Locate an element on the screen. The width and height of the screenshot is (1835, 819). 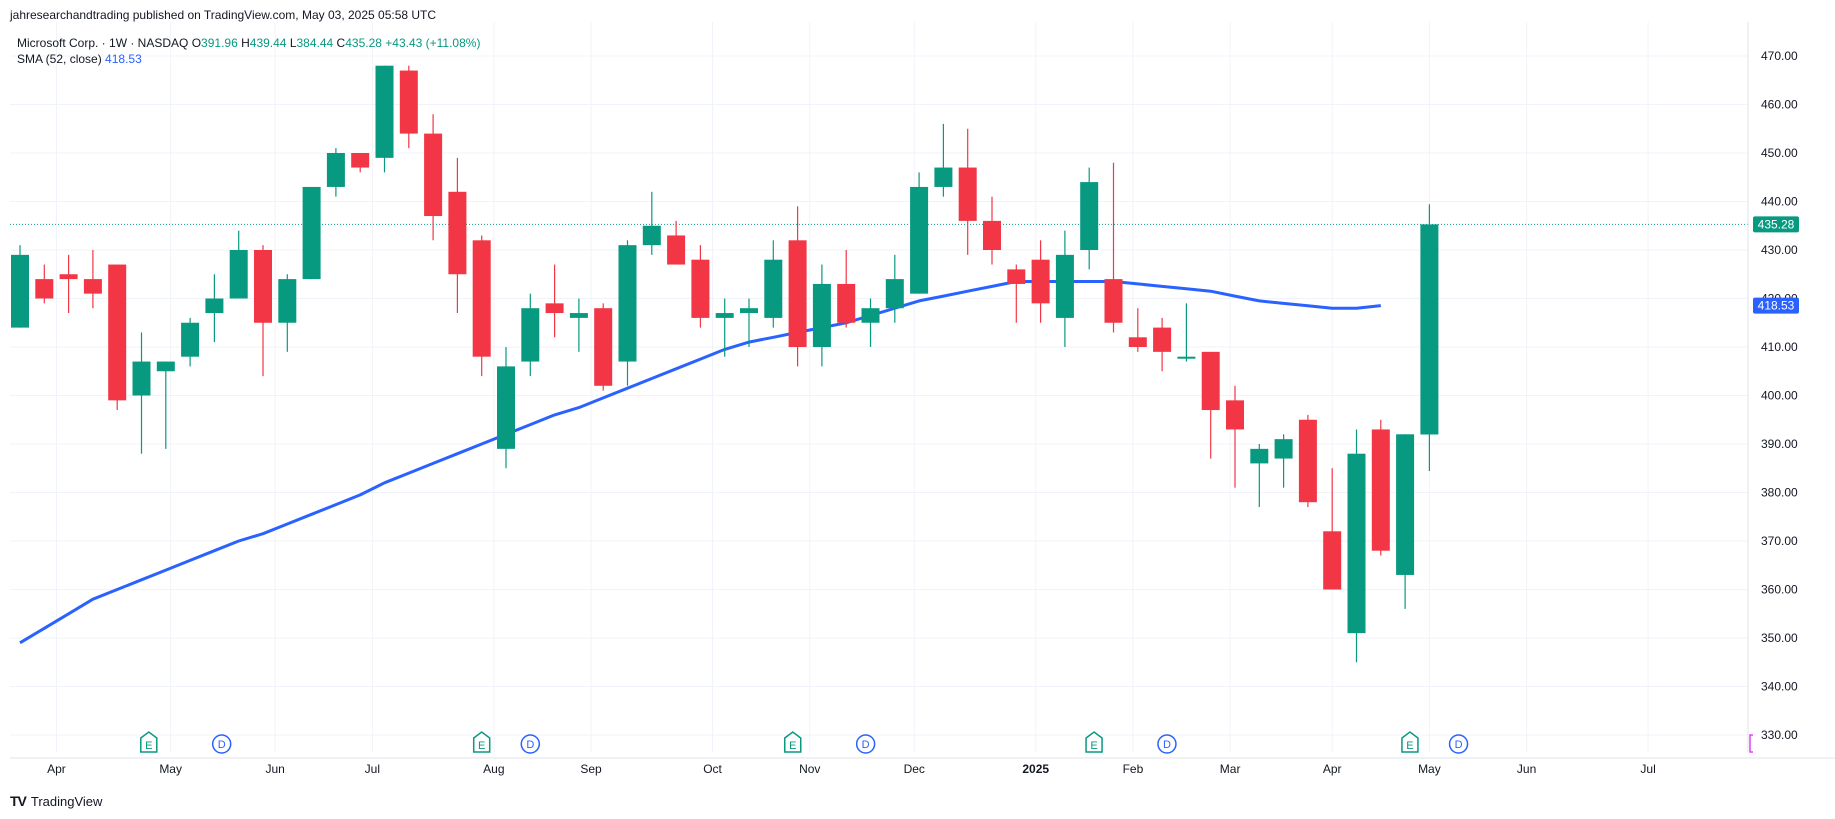
high-label: H is located at coordinates (245, 43).